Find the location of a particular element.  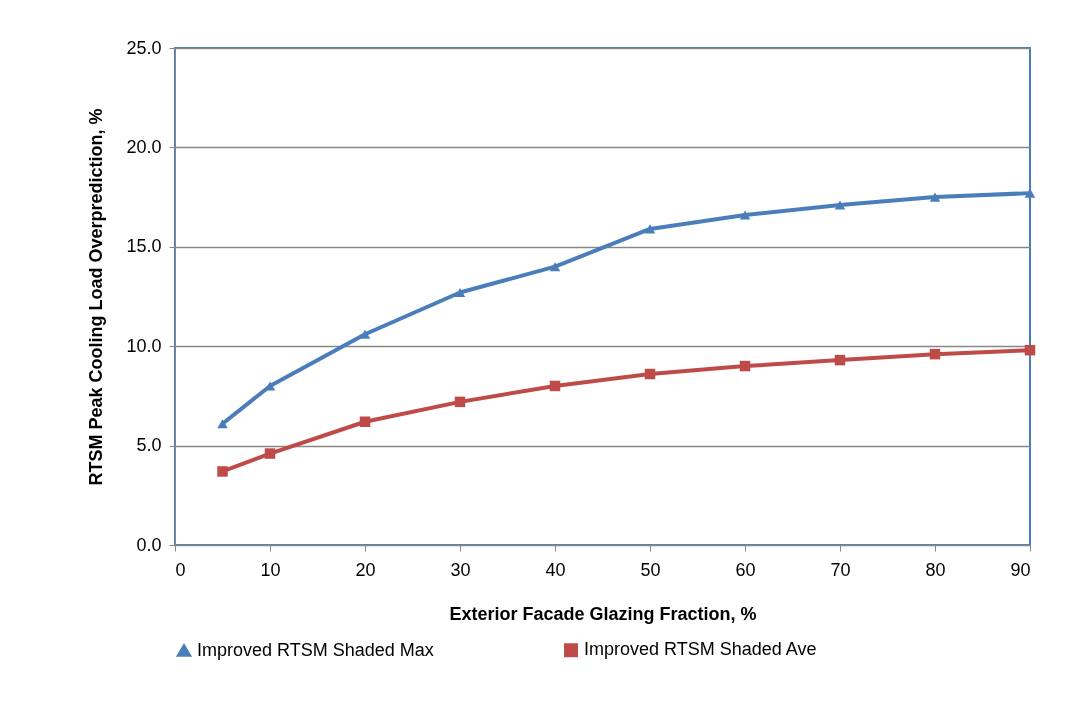

x-tick-label: 40 is located at coordinates (555, 569).